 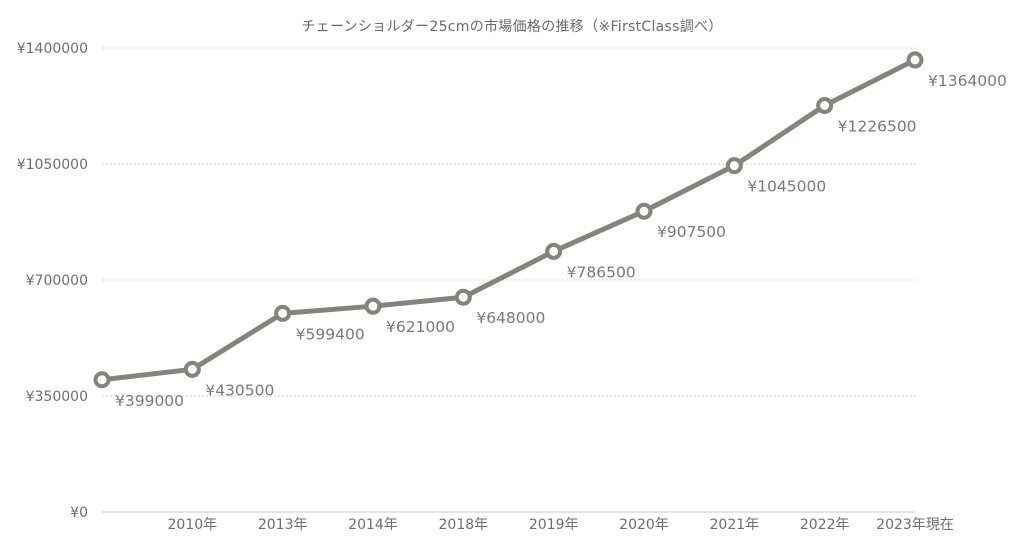 What do you see at coordinates (57, 397) in the screenshot?
I see `y-tick-label: ¥350000` at bounding box center [57, 397].